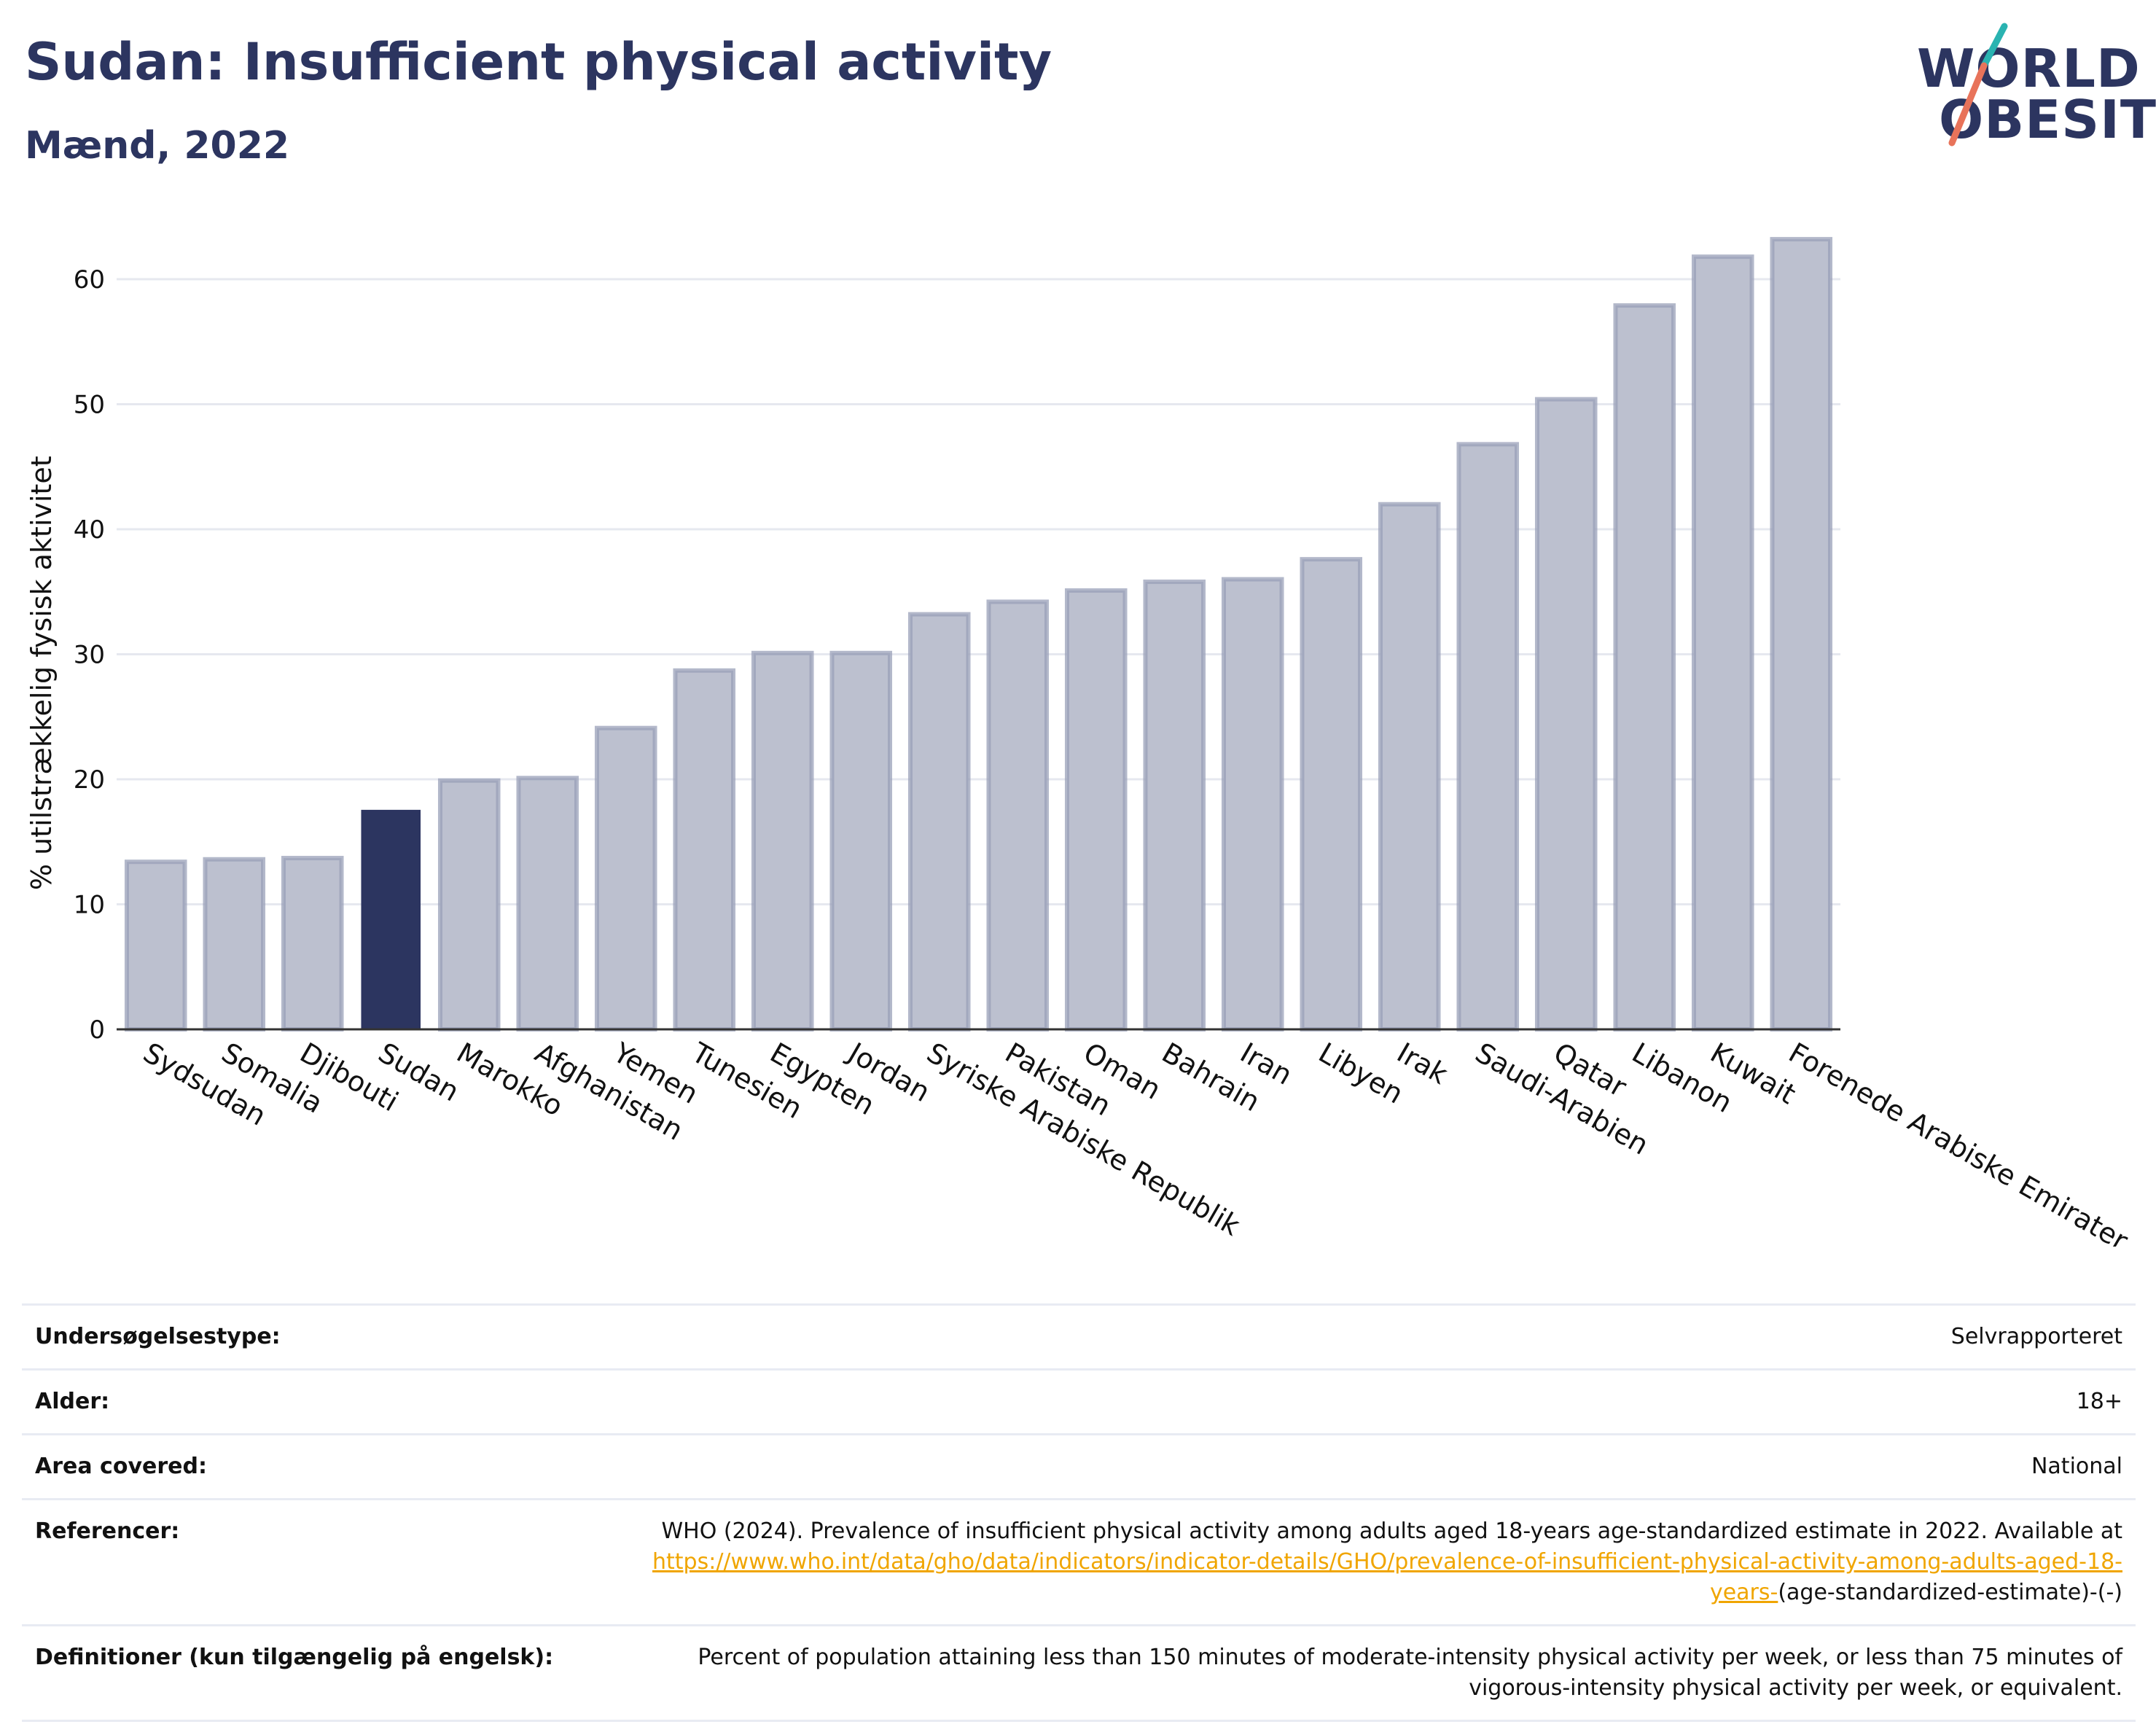 This screenshot has height=1735, width=2156. What do you see at coordinates (2047, 119) in the screenshot?
I see `logo-text-obesity: OBESITY` at bounding box center [2047, 119].